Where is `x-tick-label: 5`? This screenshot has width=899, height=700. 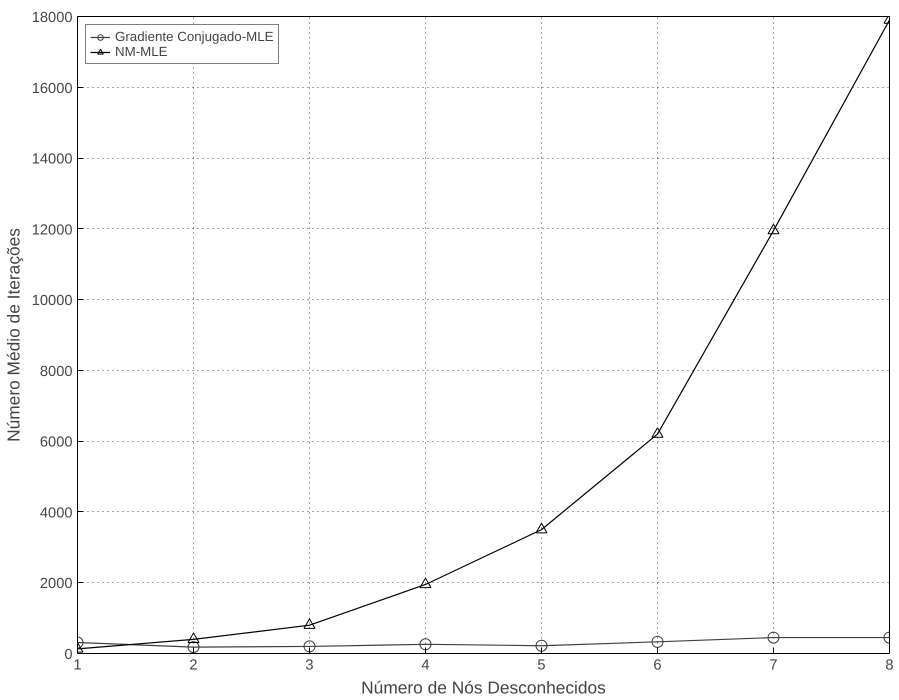
x-tick-label: 5 is located at coordinates (541, 666).